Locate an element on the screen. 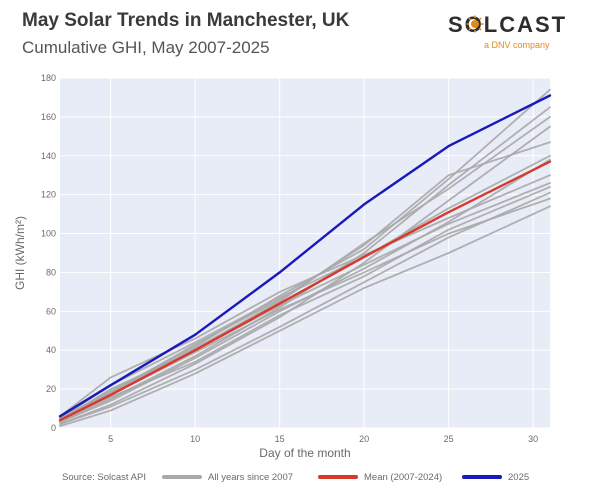  x-tick-label: 25 is located at coordinates (449, 439).